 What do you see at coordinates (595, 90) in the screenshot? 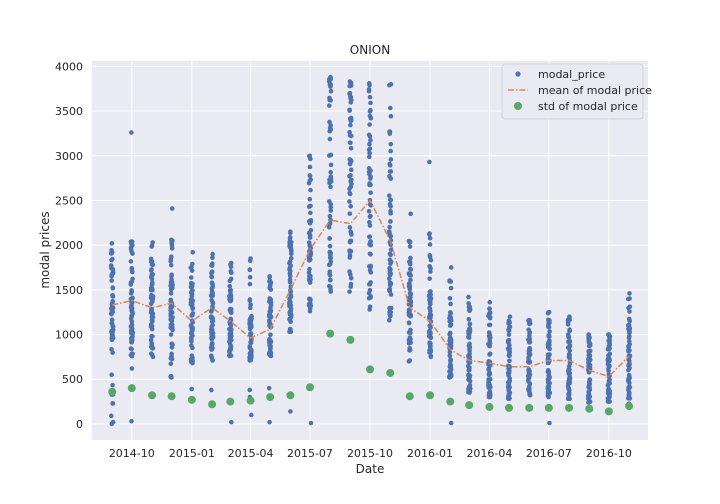
I see `legend-label-mean: mean of modal price` at bounding box center [595, 90].